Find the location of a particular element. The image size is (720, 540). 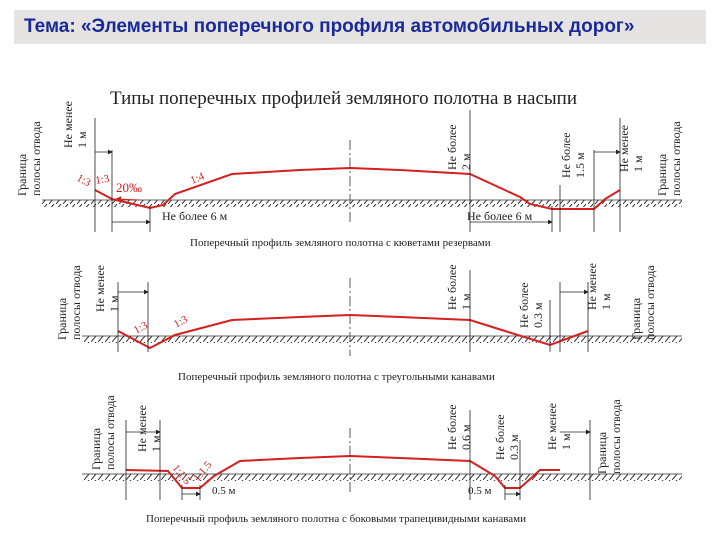

dim-label-left: Не более 6 м is located at coordinates (195, 216).